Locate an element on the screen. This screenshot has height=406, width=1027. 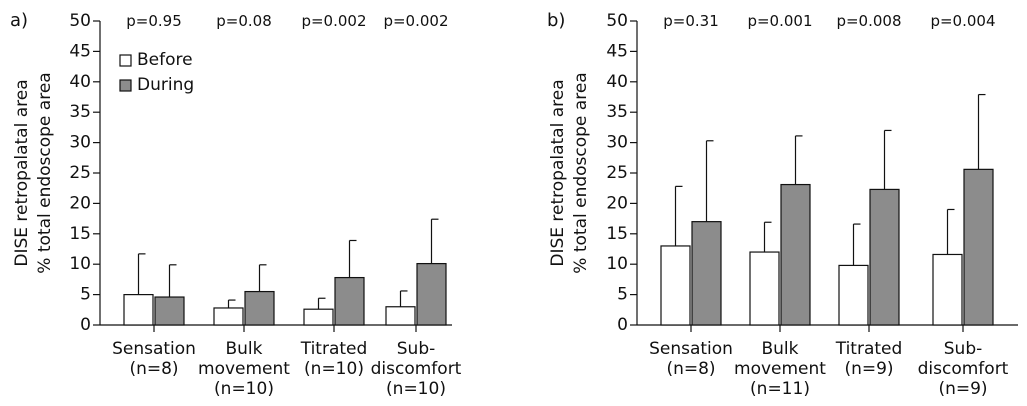
category-label: (n=11) is located at coordinates (780, 389).